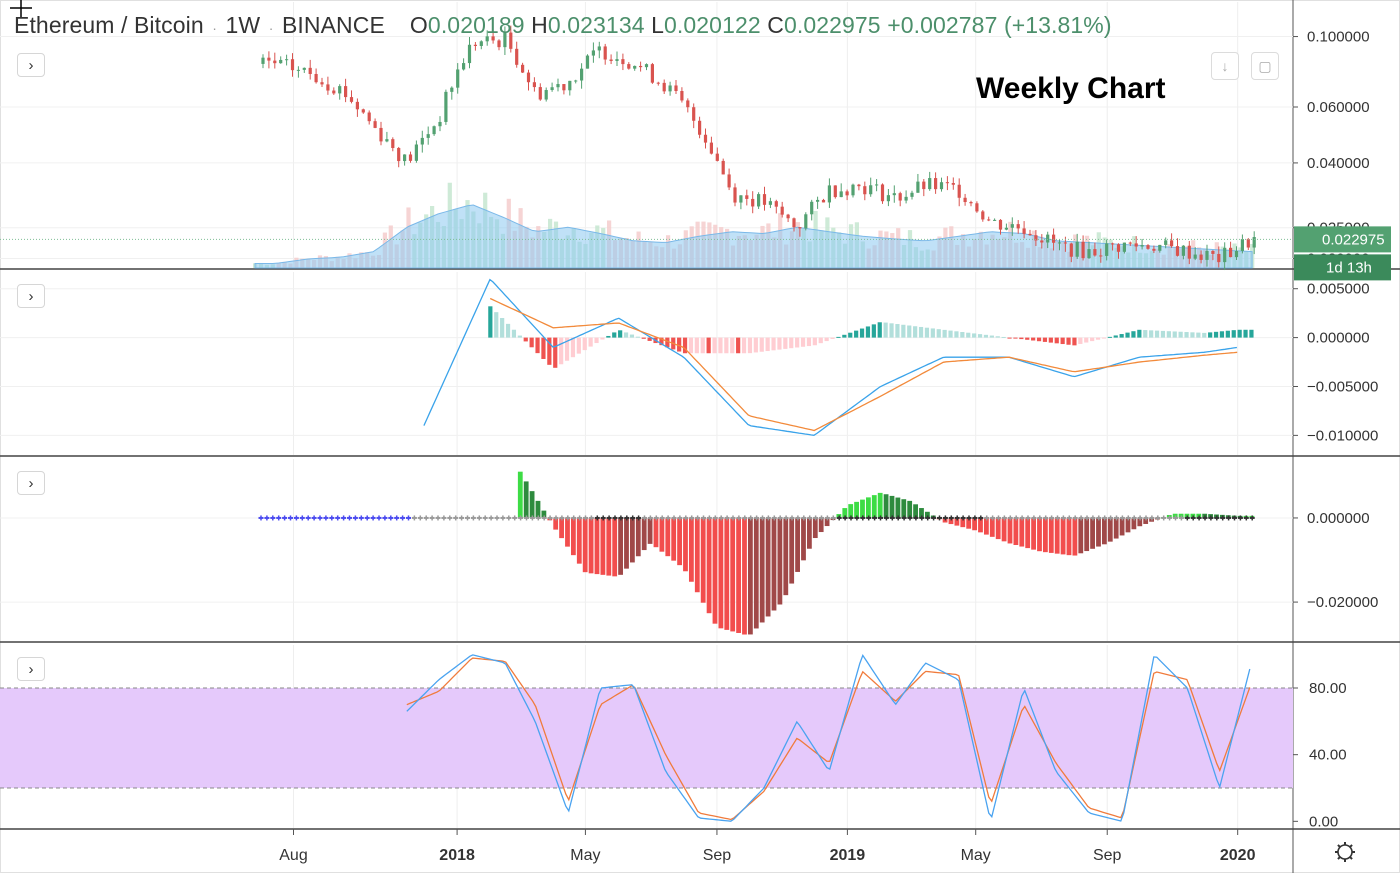  I want to click on high-label: H, so click(539, 25).